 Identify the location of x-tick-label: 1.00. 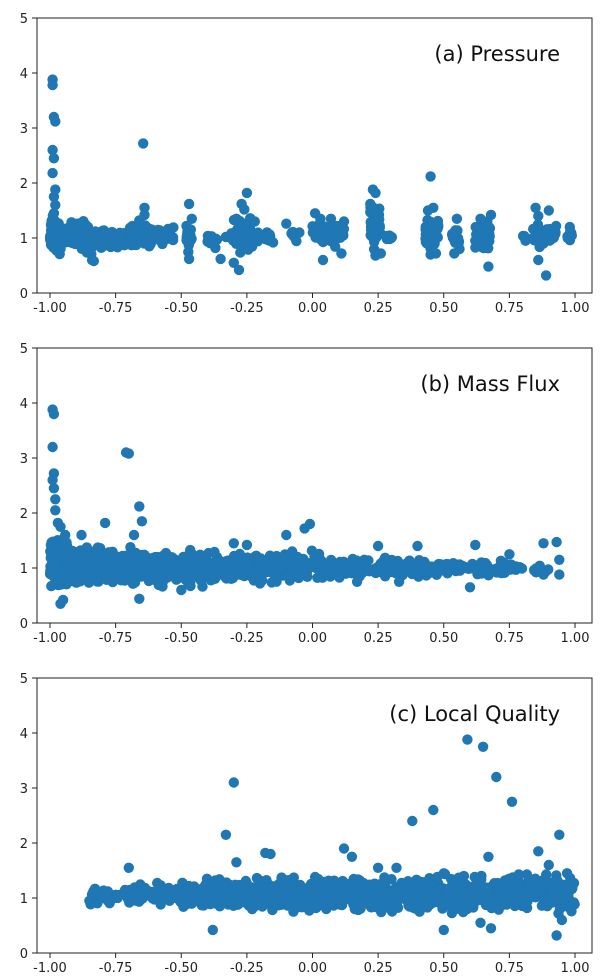
(575, 638).